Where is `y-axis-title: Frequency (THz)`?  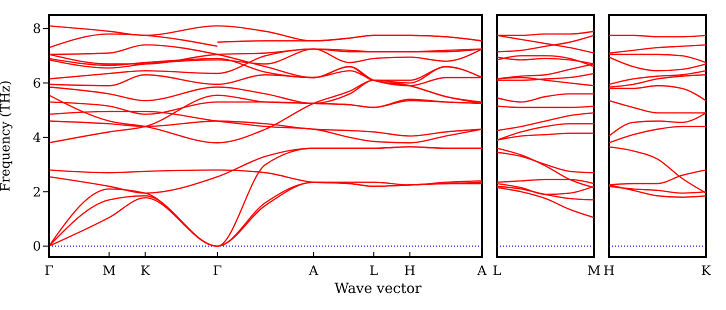 y-axis-title: Frequency (THz) is located at coordinates (7, 136).